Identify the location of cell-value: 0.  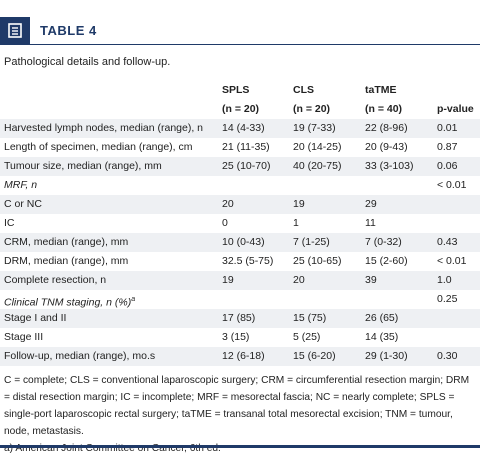
(225, 223).